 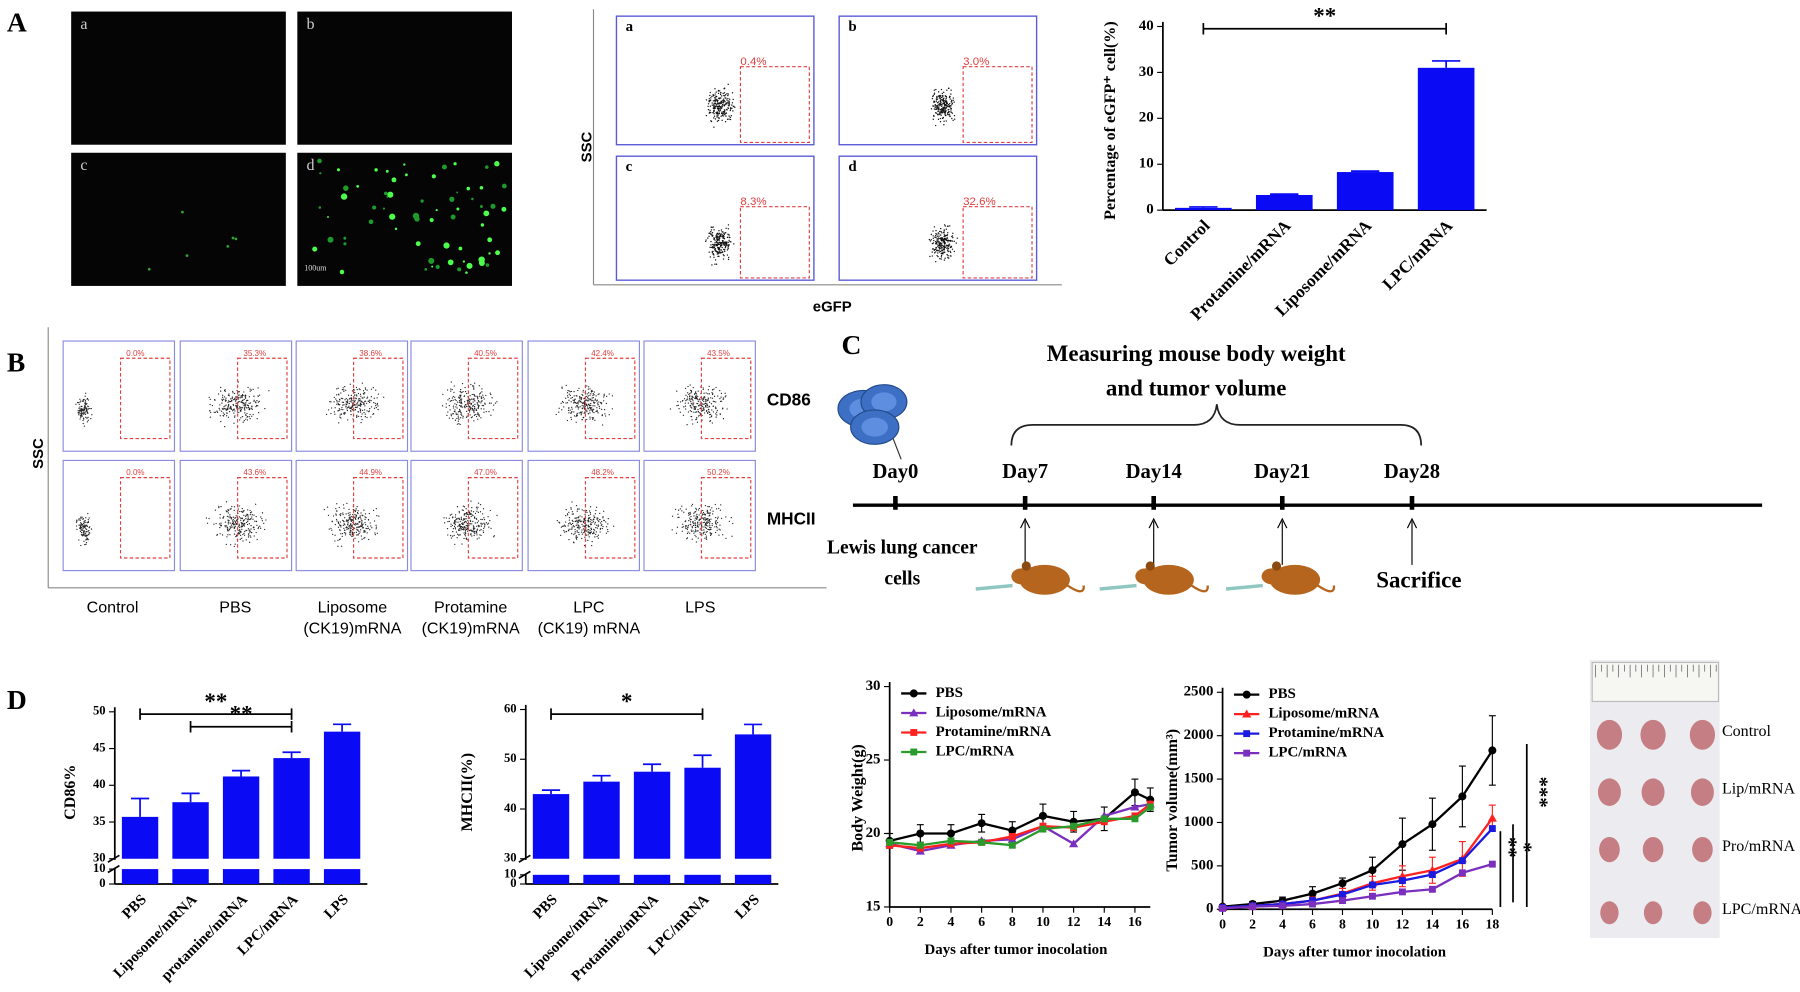 I want to click on y-tick-label: 10, so click(x=510, y=874).